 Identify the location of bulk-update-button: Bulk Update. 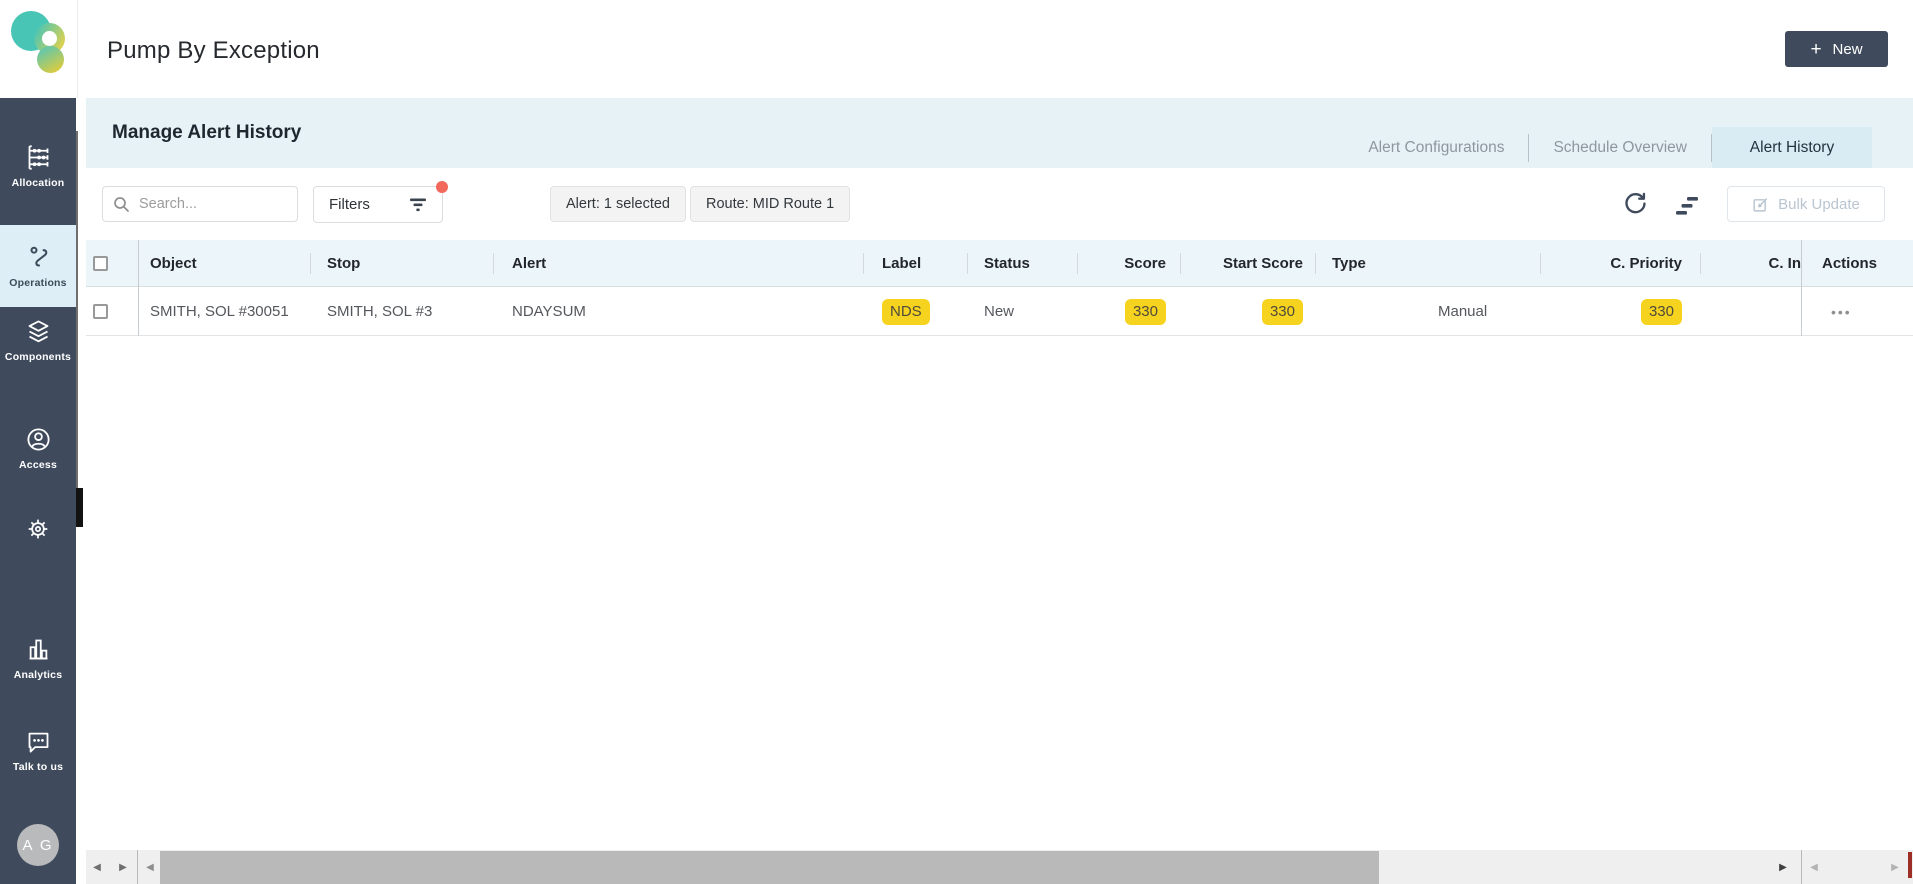
(1806, 204).